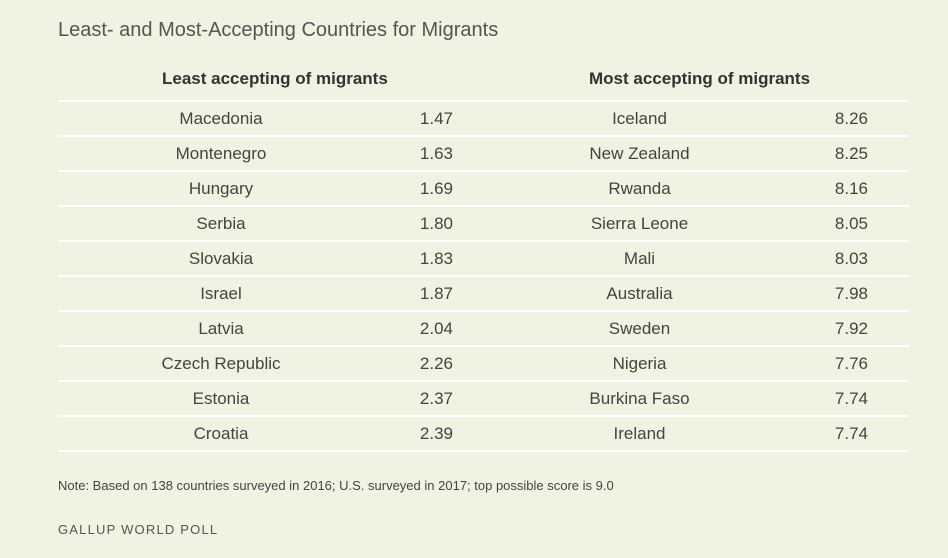 This screenshot has height=558, width=948. What do you see at coordinates (851, 328) in the screenshot?
I see `most-score-cell: 7.92` at bounding box center [851, 328].